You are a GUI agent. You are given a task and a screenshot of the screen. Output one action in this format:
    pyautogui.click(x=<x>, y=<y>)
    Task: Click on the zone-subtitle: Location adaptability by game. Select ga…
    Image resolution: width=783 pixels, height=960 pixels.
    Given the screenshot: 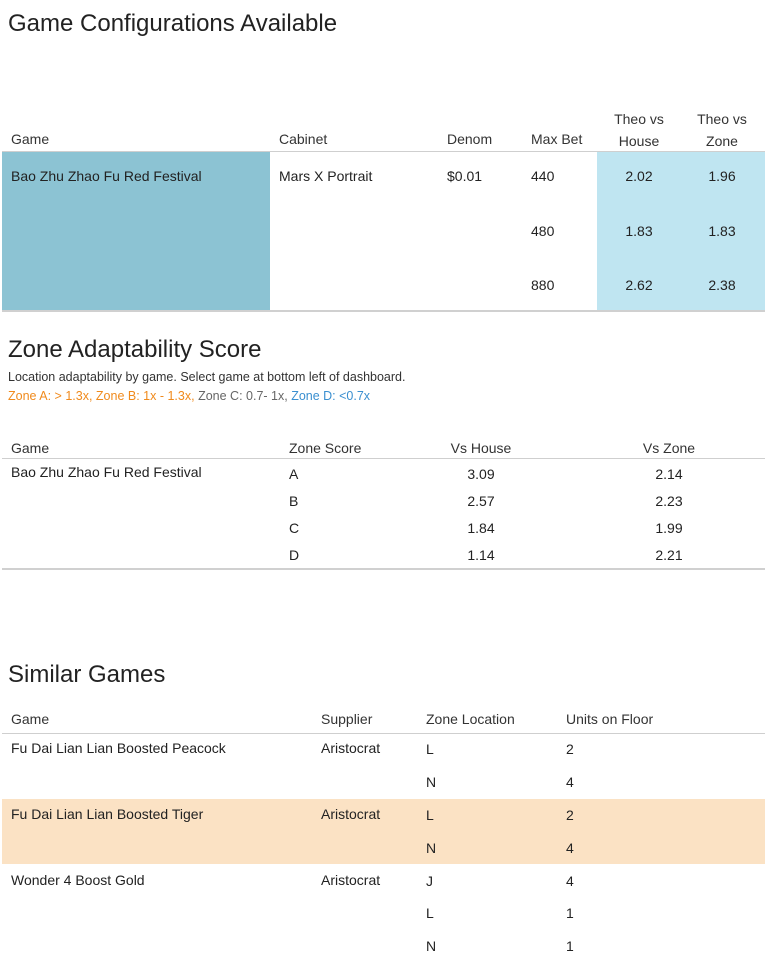 What is the action you would take?
    pyautogui.click(x=207, y=377)
    